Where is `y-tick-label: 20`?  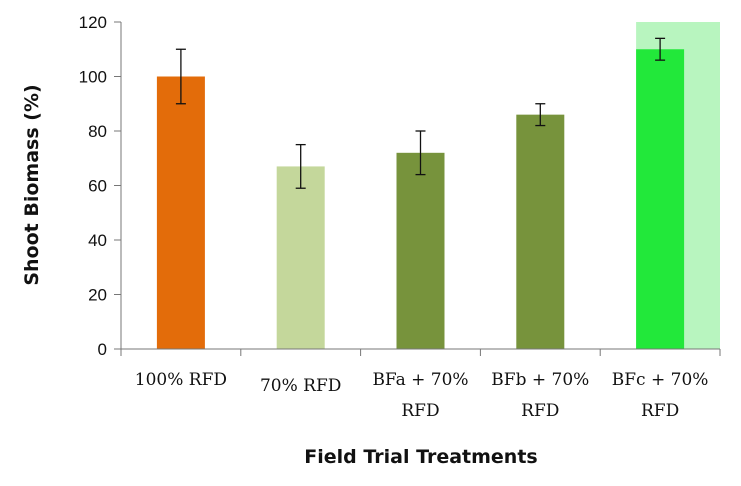 y-tick-label: 20 is located at coordinates (97, 295).